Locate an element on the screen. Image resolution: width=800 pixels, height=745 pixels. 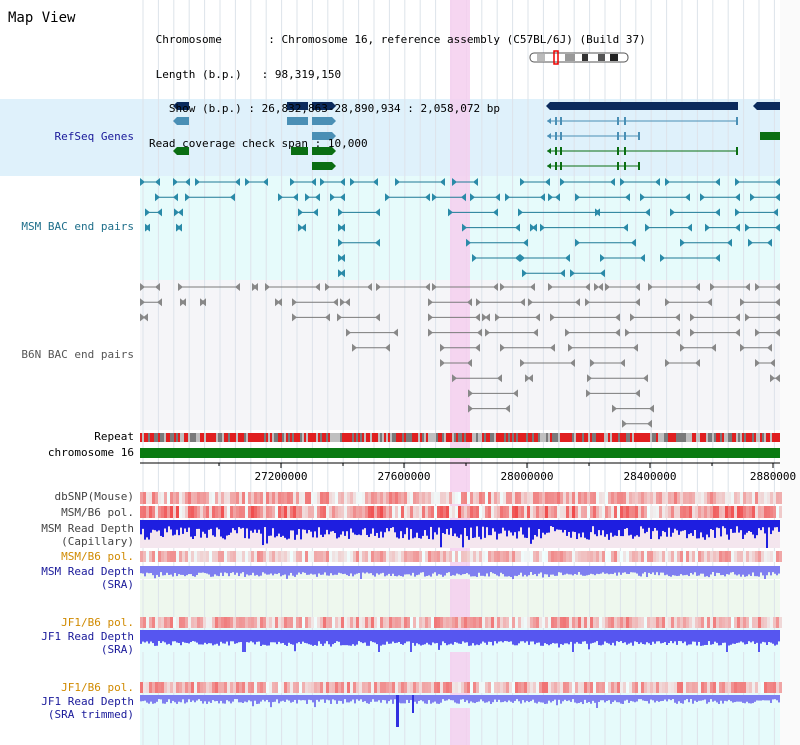
track-label-msm-depth-capillary: MSM Read Depth (Capillary) is located at coordinates (87, 535).